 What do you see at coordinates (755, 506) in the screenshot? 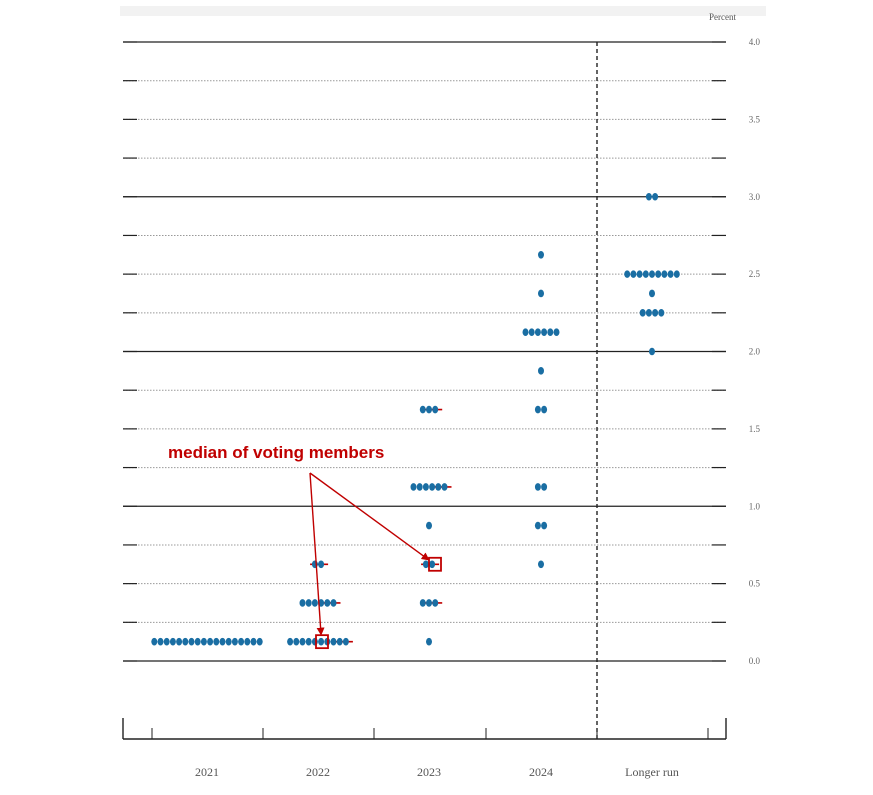
I see `y-tick-label: 1.0` at bounding box center [755, 506].